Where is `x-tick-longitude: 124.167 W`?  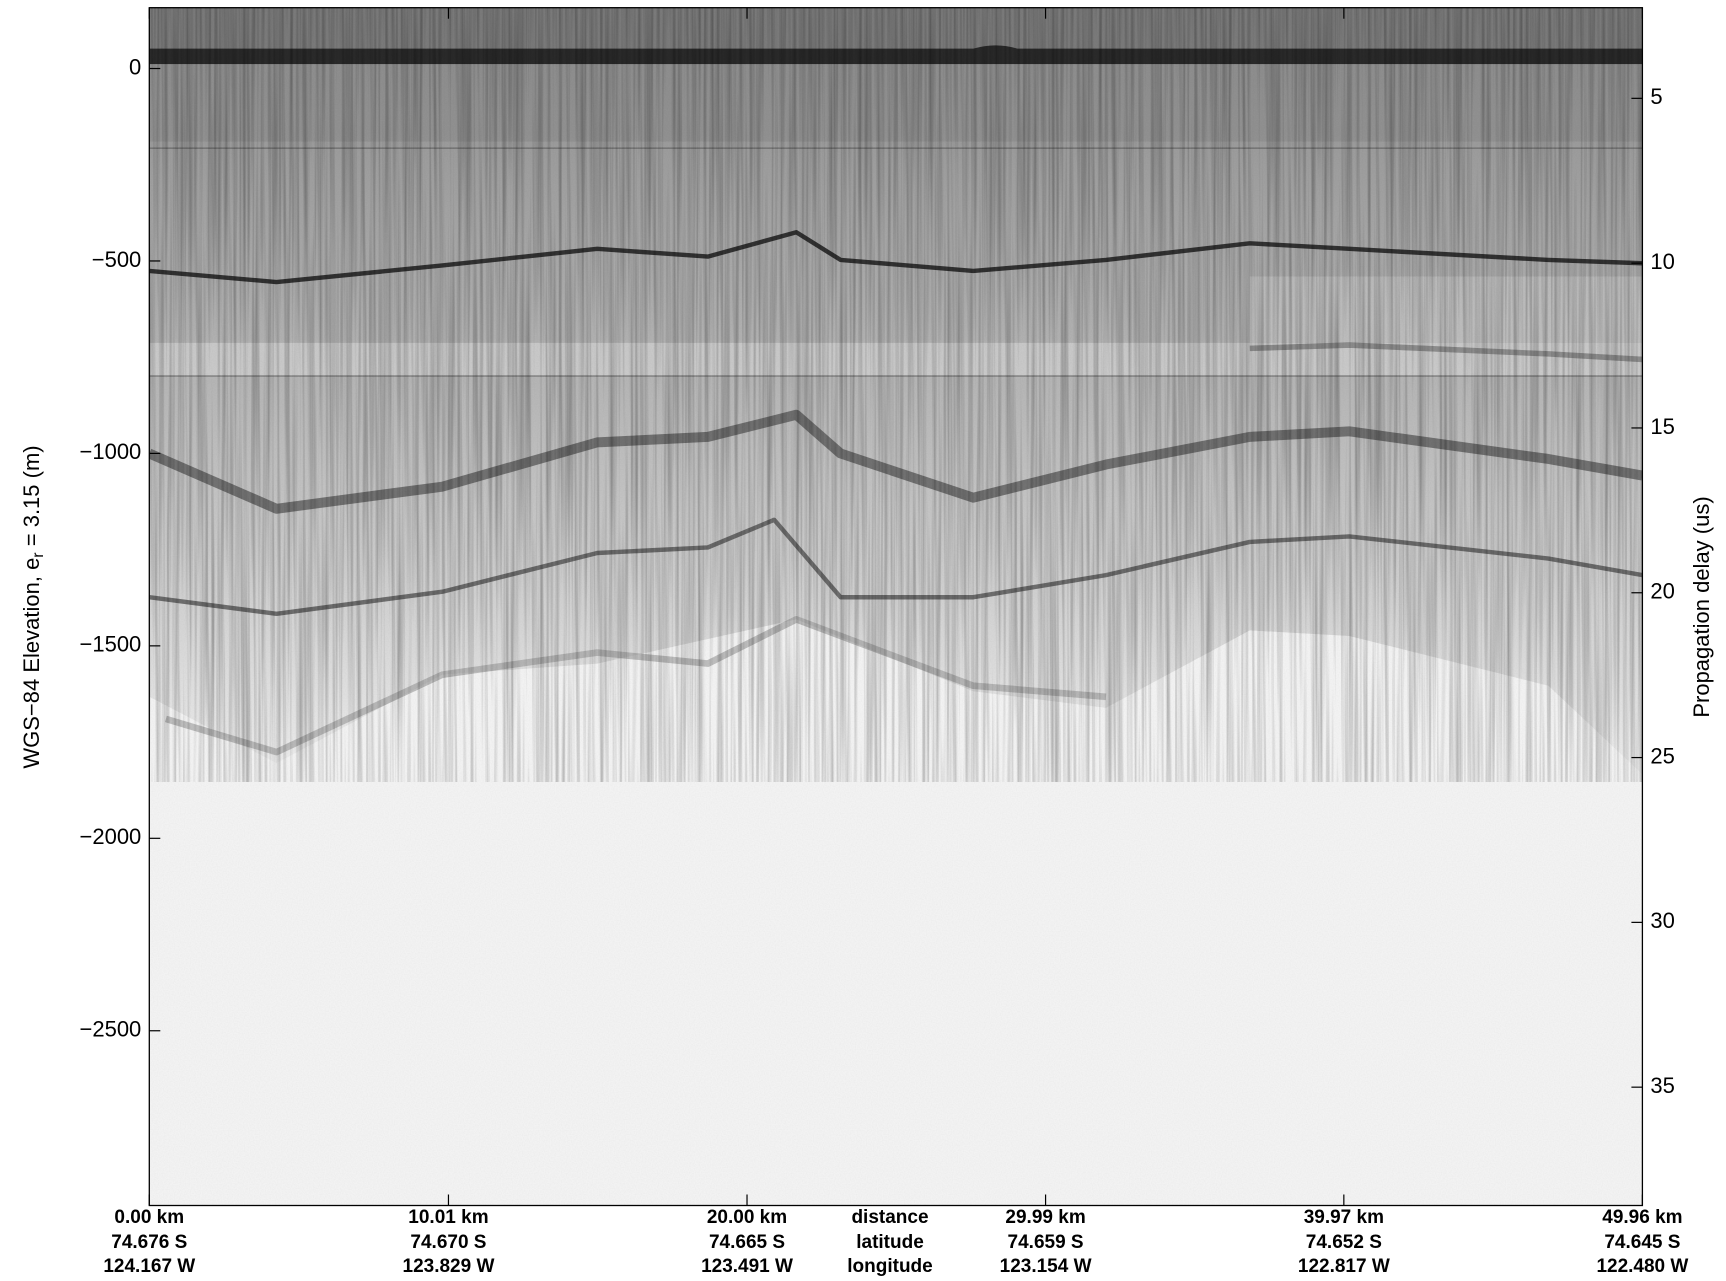
x-tick-longitude: 124.167 W is located at coordinates (149, 1266).